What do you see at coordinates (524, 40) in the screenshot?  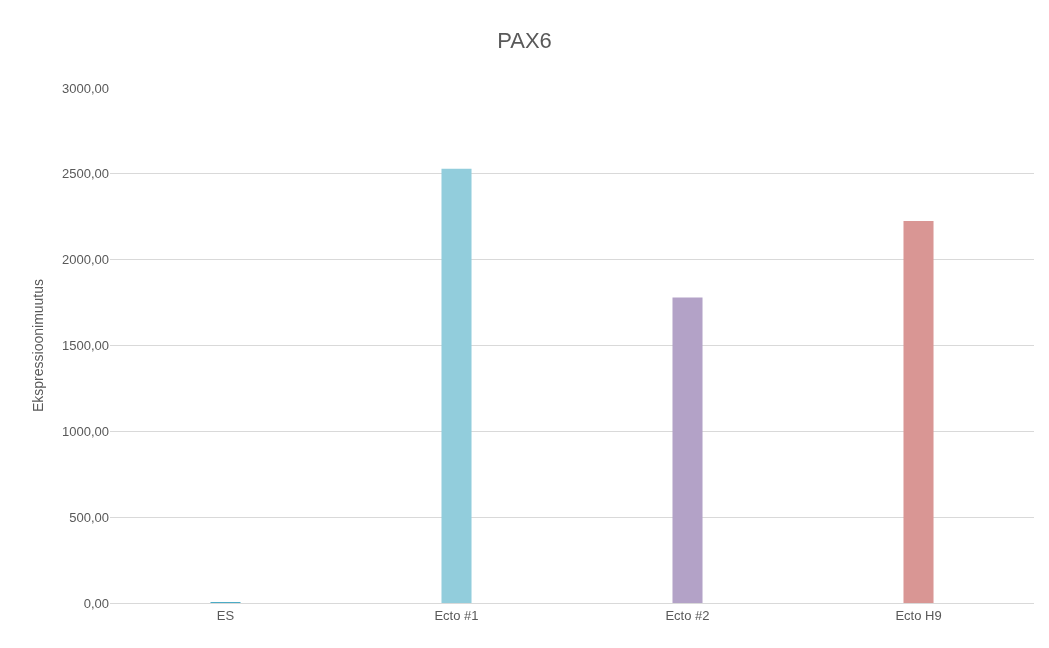 I see `chart-title: PAX6` at bounding box center [524, 40].